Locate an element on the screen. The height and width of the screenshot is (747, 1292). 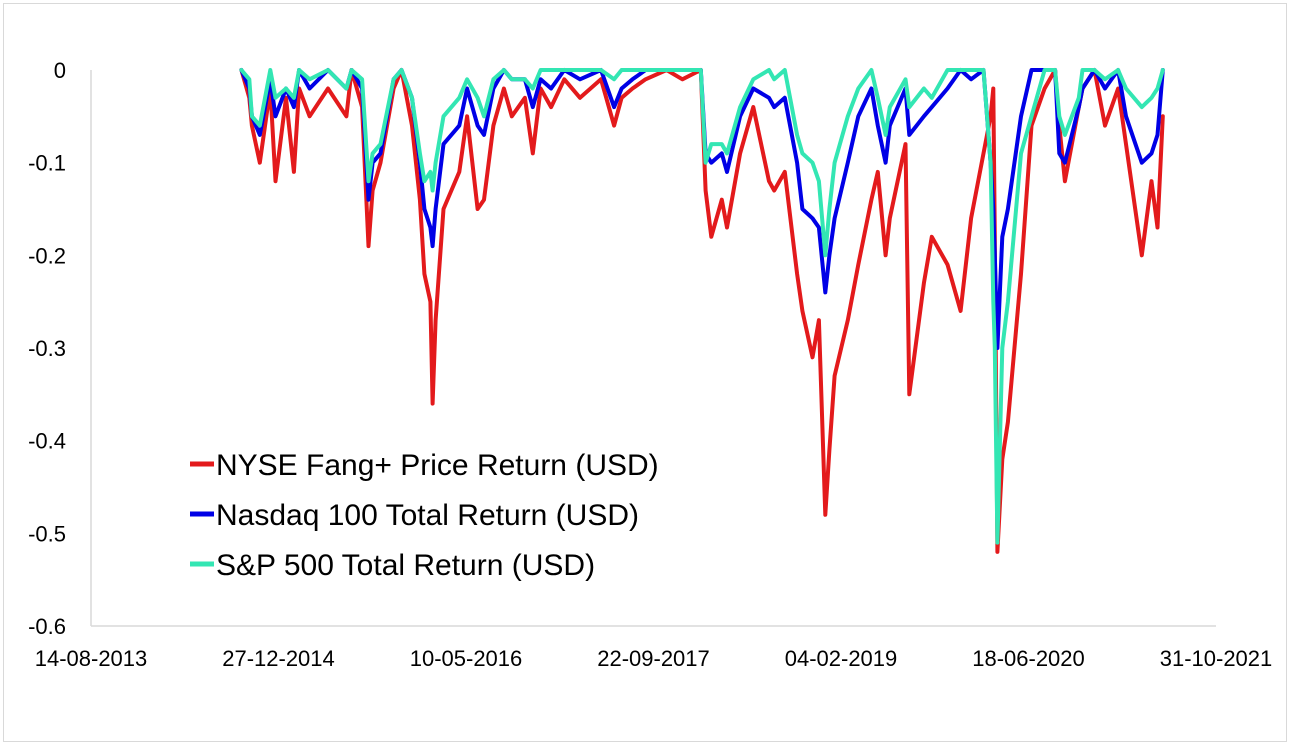
y-tick-labels: 0 -0.1 -0.2 -0.3 -0.4 -0.5 -0.6 is located at coordinates (47, 348).